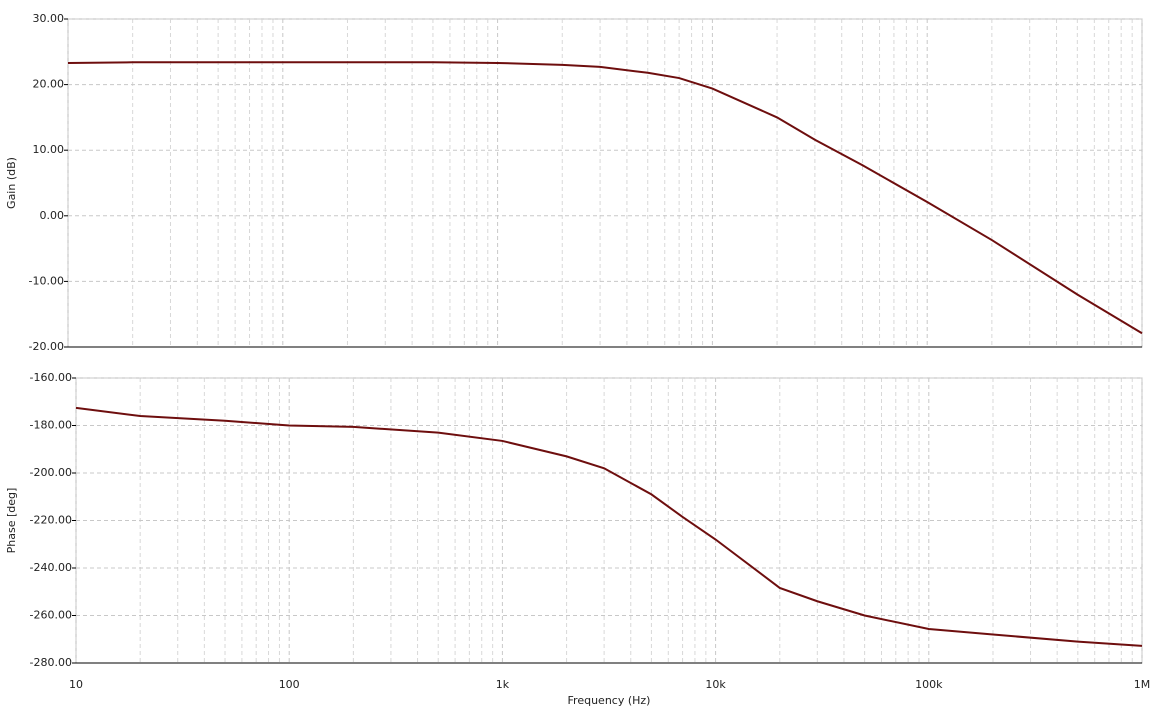  What do you see at coordinates (49, 18) in the screenshot?
I see `y-tick-label: 30.00` at bounding box center [49, 18].